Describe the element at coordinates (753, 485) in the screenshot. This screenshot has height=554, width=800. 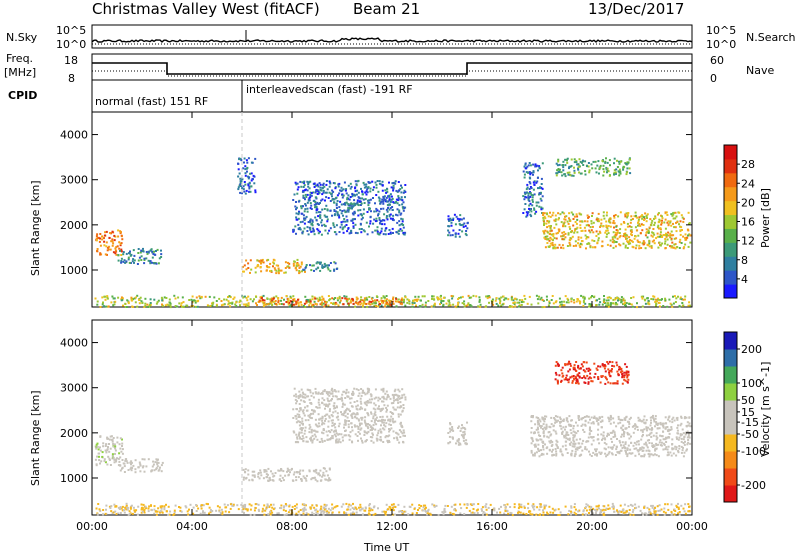
I see `velocity-cbtick-label-0: -200` at that location.